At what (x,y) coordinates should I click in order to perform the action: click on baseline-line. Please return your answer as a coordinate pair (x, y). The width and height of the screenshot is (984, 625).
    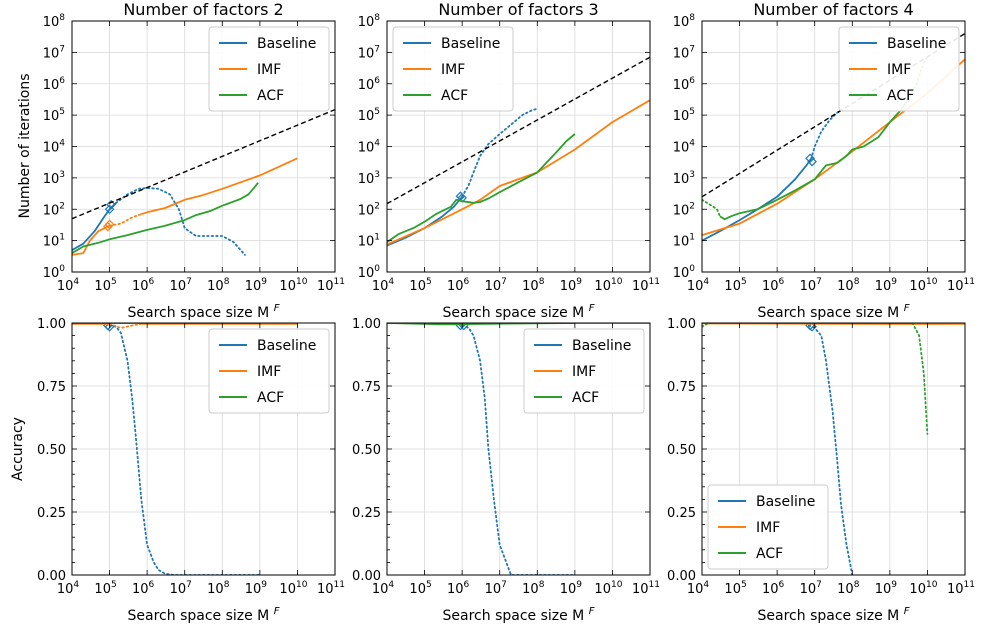
    Looking at the image, I should click on (757, 200).